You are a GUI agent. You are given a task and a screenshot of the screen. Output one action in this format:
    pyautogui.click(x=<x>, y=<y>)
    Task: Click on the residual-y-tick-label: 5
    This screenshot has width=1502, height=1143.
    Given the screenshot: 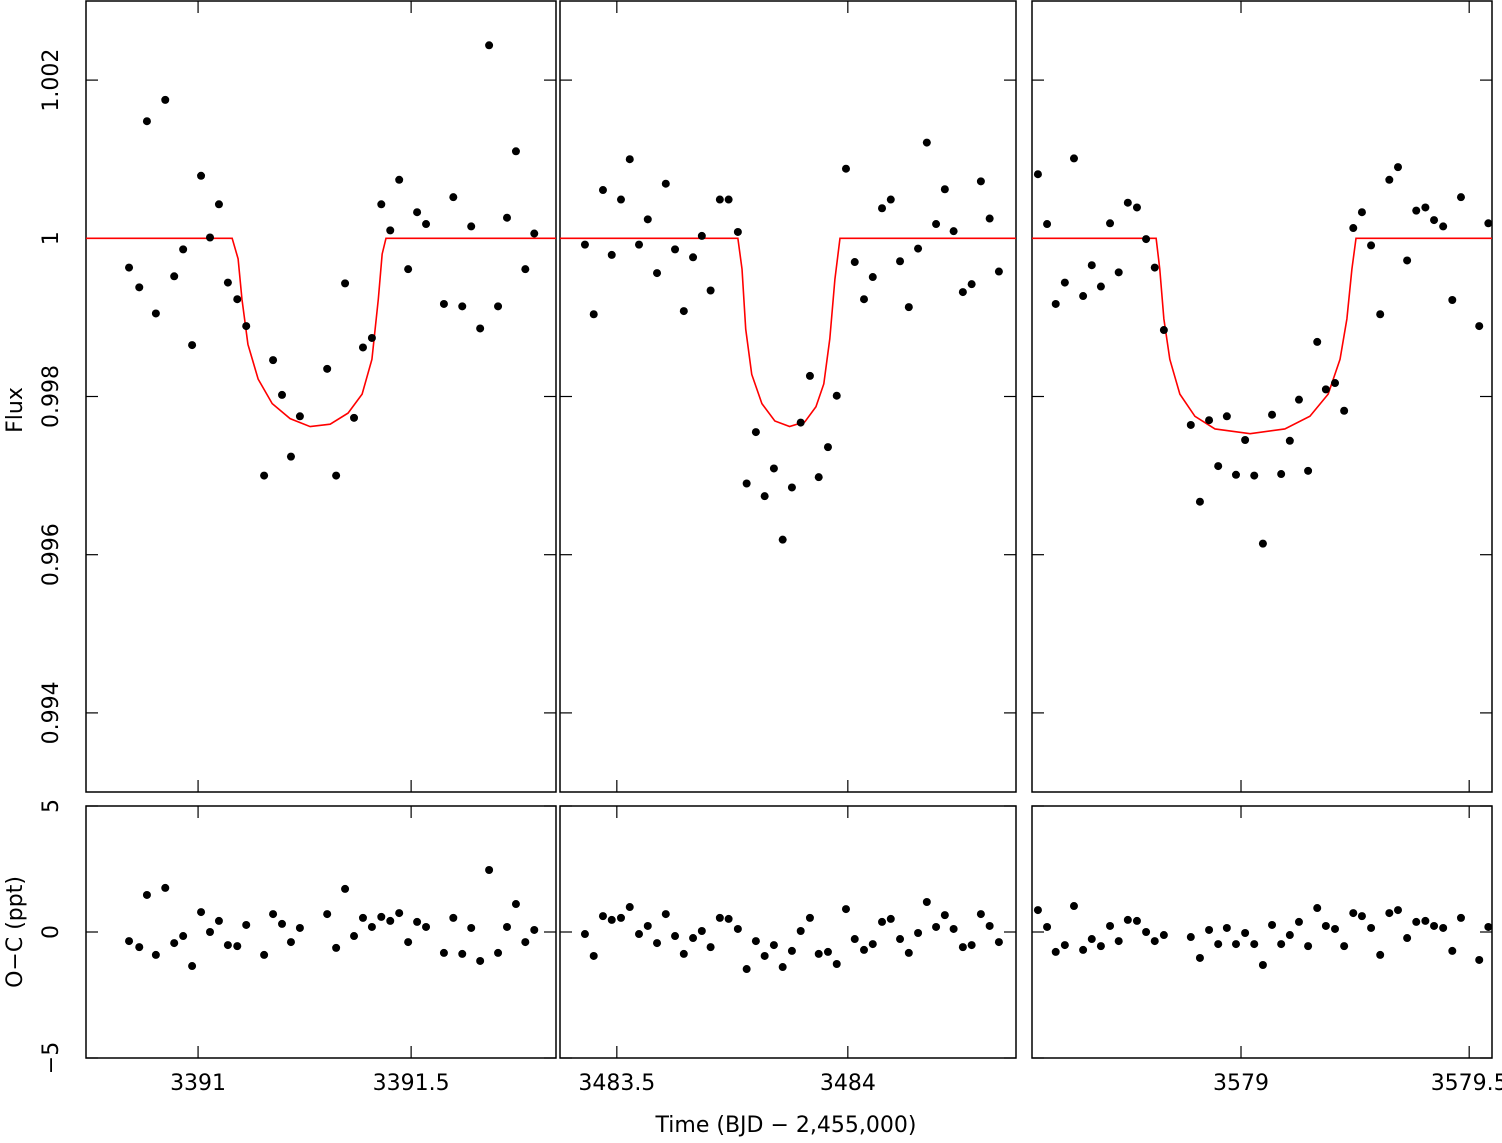 What is the action you would take?
    pyautogui.click(x=51, y=806)
    